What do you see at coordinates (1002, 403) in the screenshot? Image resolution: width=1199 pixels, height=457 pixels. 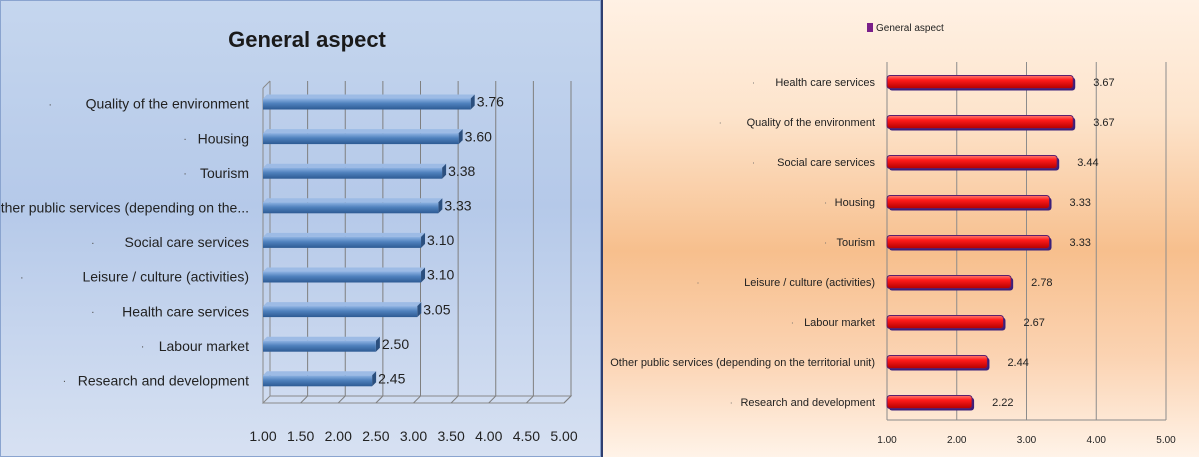 I see `data-label: 2.22` at bounding box center [1002, 403].